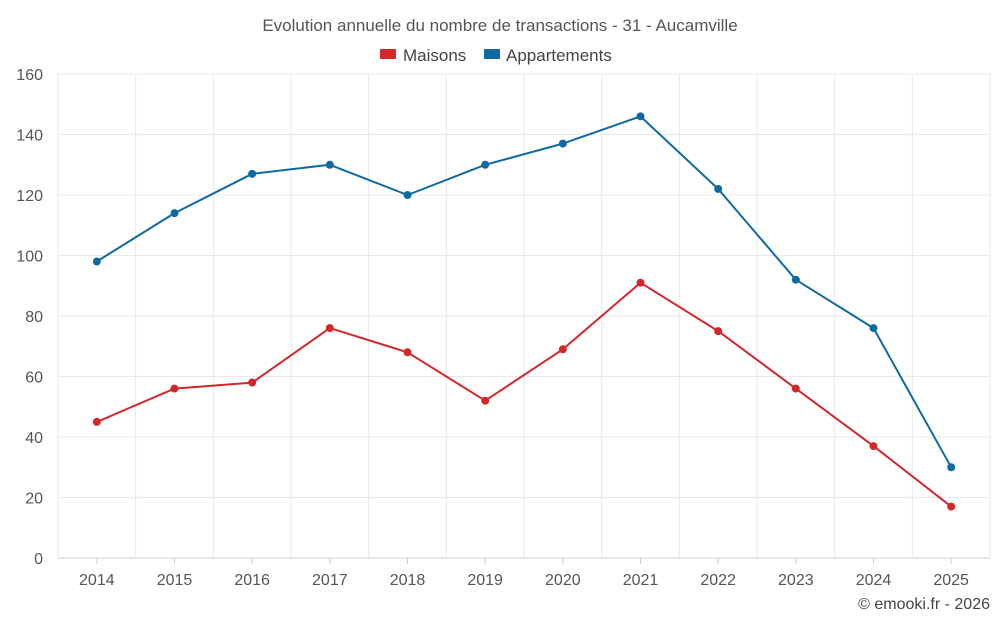 The width and height of the screenshot is (1000, 625). I want to click on x-tick-label: 2015, so click(175, 580).